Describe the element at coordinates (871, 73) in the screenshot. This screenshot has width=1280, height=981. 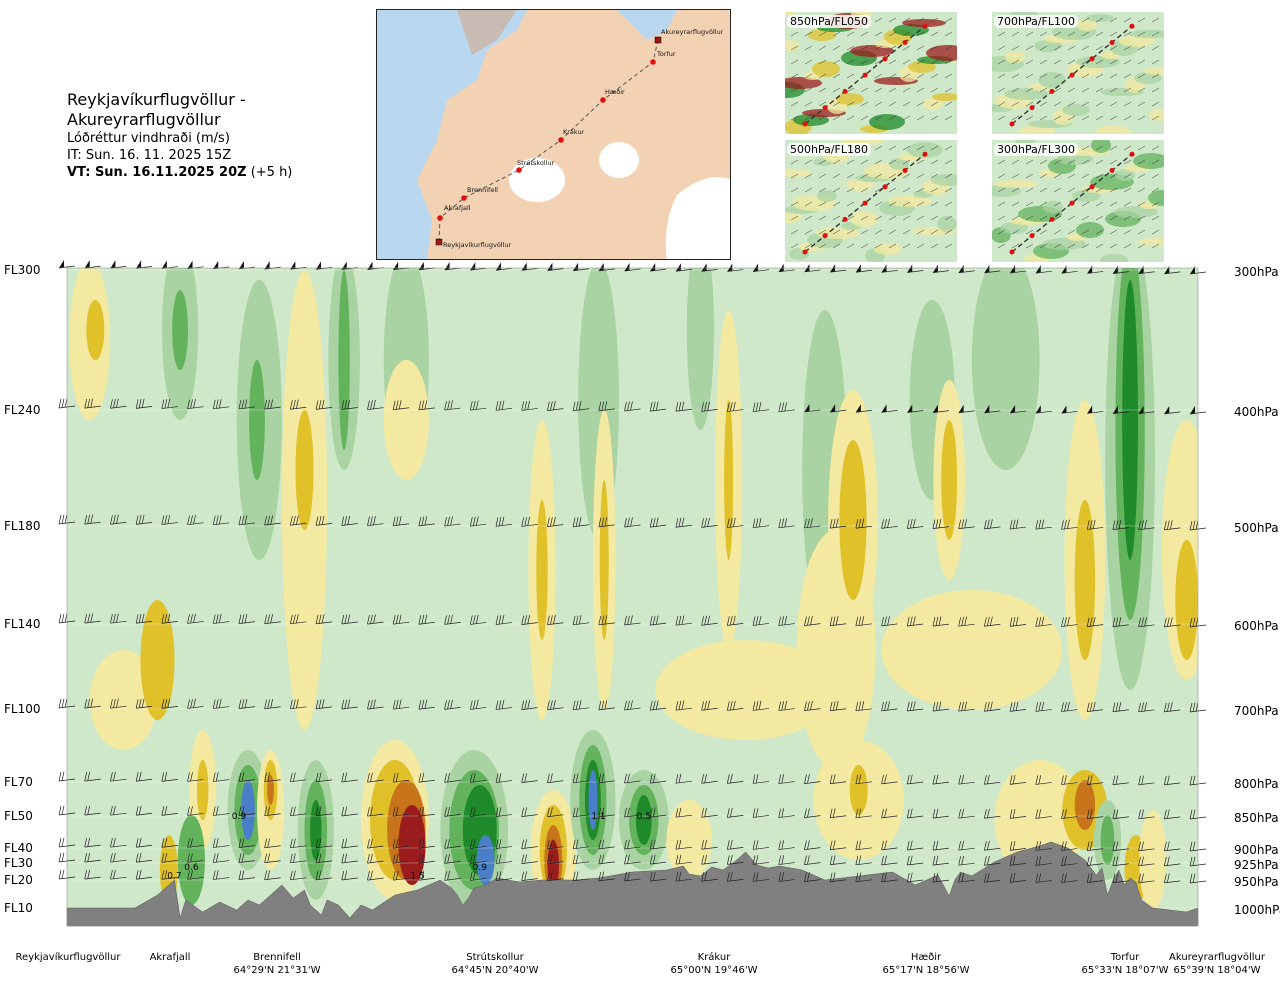
I see `mini-map-850: 850hPa/FL050` at that location.